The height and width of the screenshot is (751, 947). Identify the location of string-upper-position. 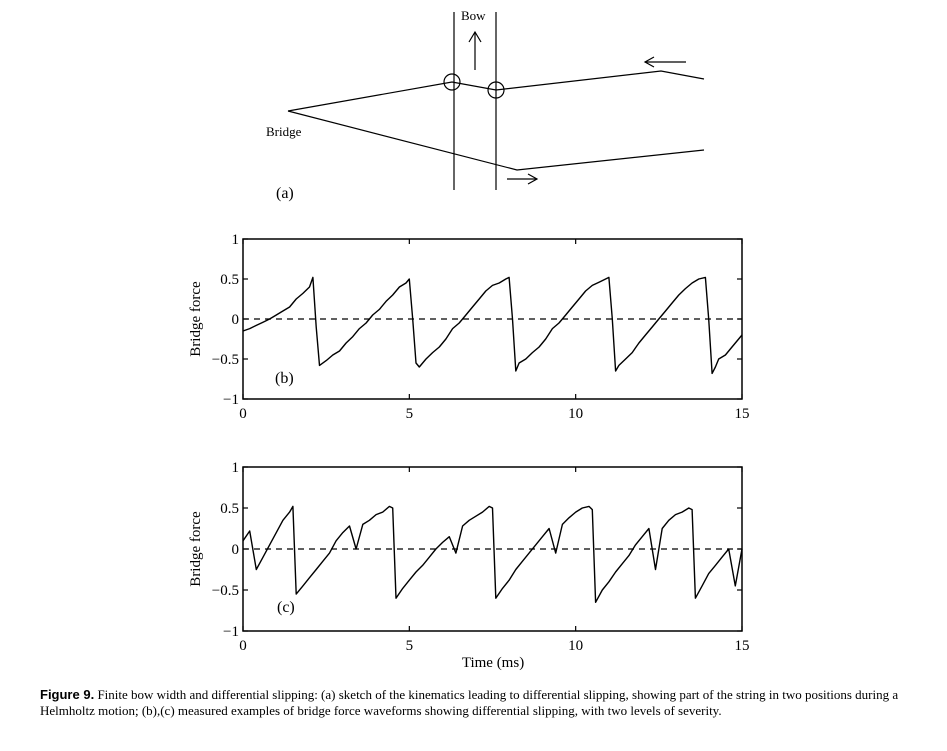
(496, 91).